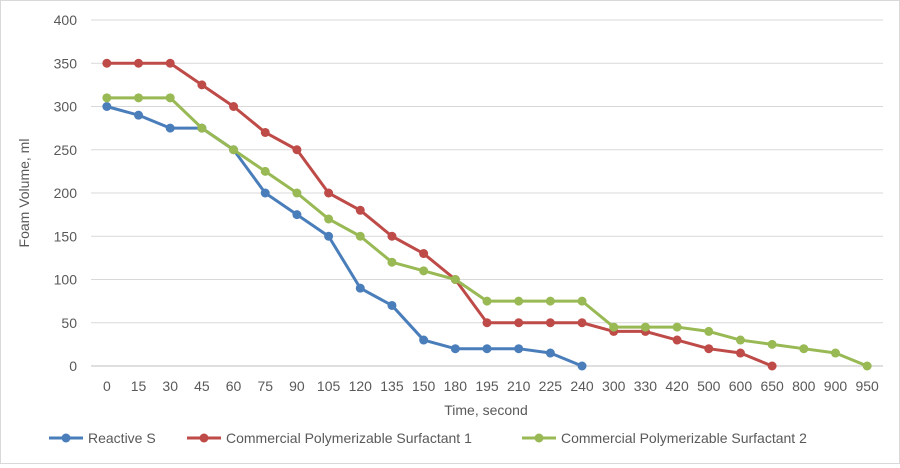 This screenshot has width=900, height=468. I want to click on y-tick-label: 0, so click(73, 366).